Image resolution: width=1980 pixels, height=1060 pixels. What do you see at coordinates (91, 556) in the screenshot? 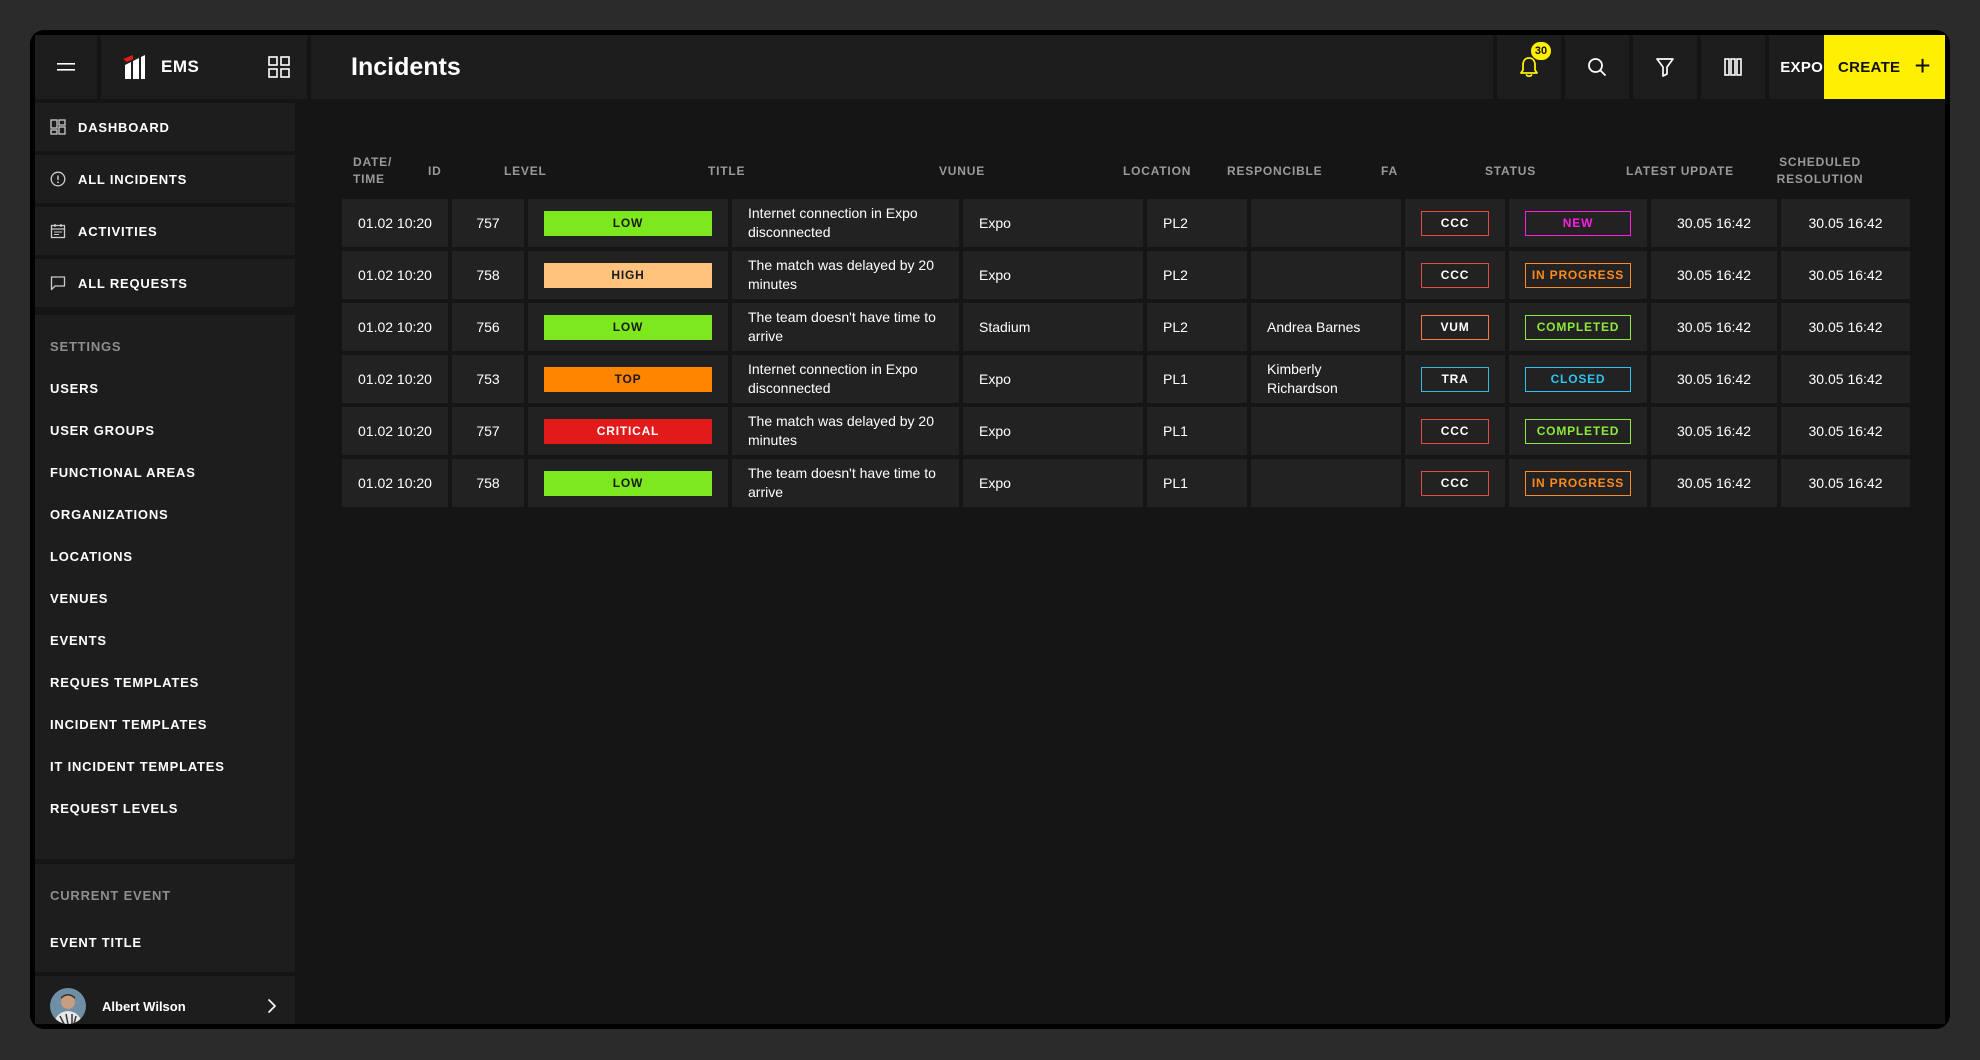
I see `settings-item-locations: LOCATIONS` at bounding box center [91, 556].